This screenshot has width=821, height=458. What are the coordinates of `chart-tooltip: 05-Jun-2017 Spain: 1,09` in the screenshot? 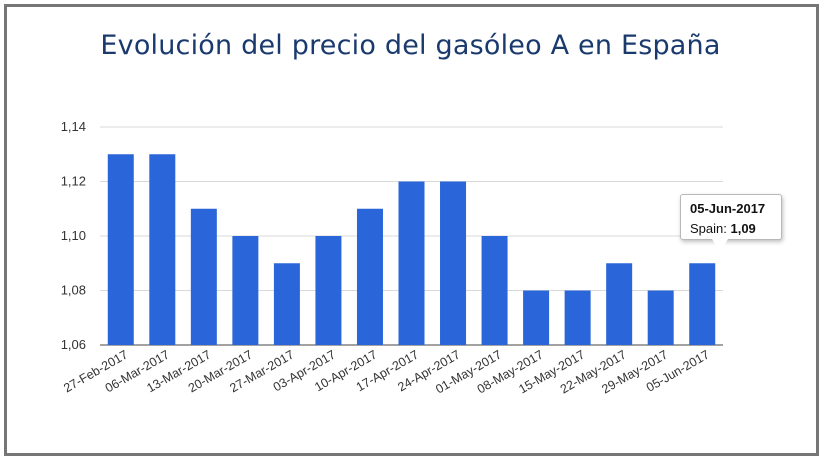 It's located at (731, 217).